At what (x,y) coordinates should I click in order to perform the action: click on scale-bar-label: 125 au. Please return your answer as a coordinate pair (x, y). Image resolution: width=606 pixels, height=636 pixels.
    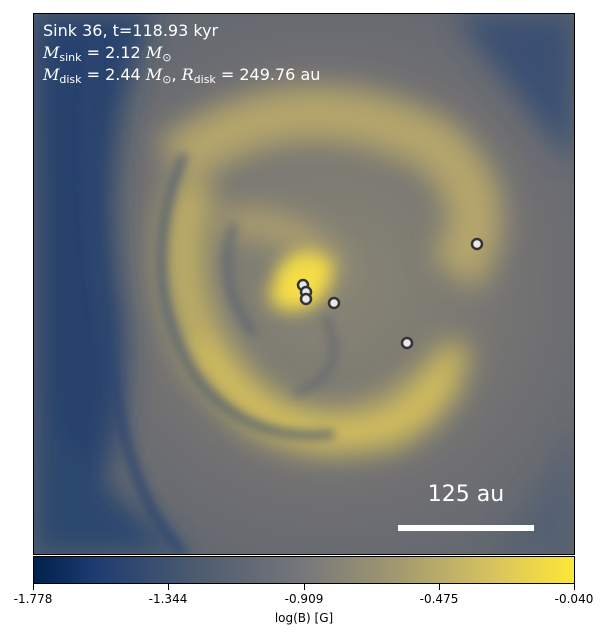
    Looking at the image, I should click on (466, 494).